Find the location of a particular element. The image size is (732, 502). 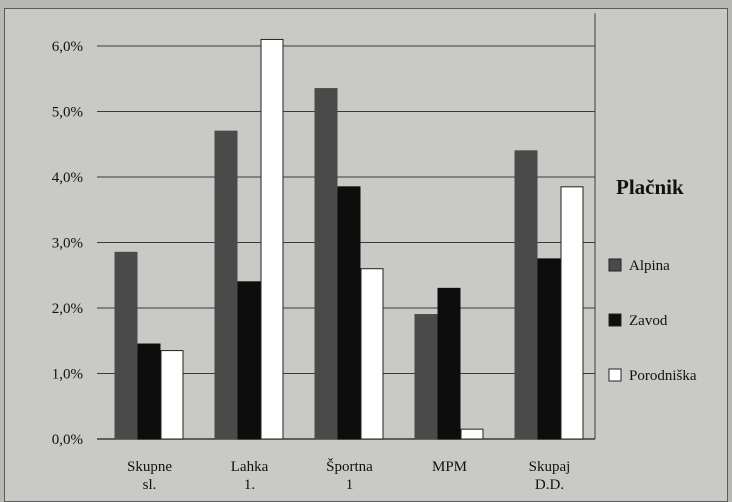

x-category-label: D.D. is located at coordinates (549, 485).